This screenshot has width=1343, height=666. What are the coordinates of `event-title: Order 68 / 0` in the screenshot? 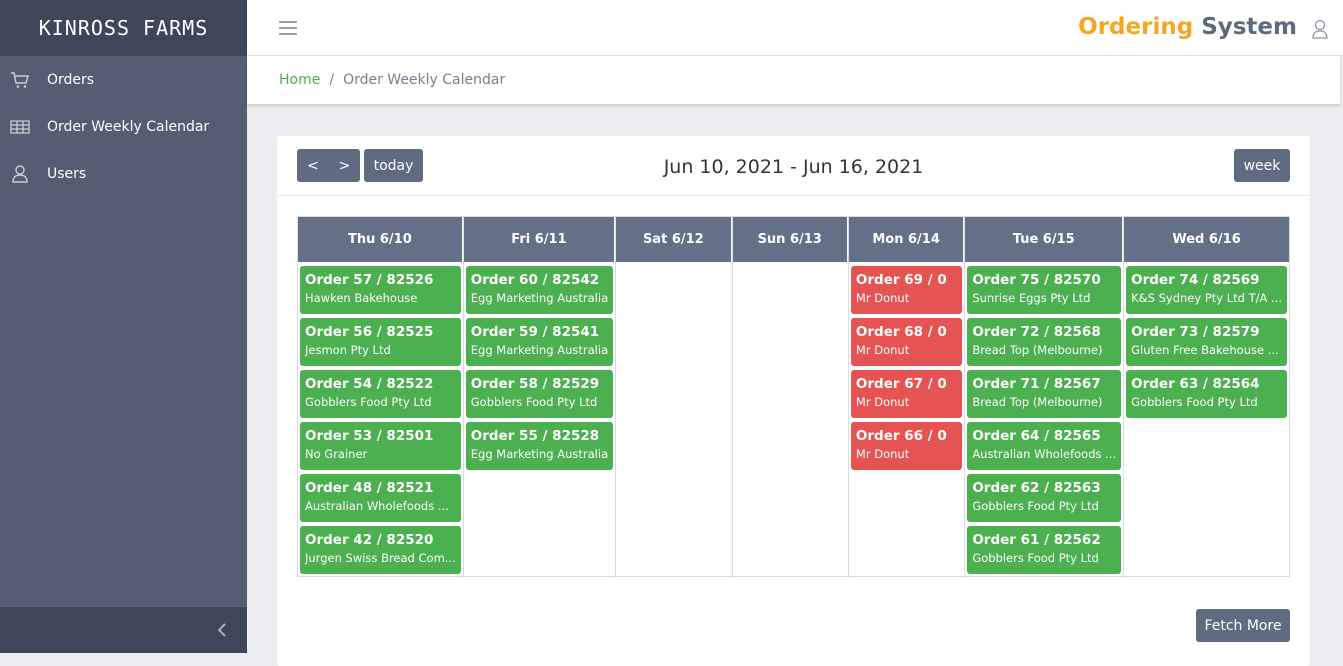 It's located at (901, 332).